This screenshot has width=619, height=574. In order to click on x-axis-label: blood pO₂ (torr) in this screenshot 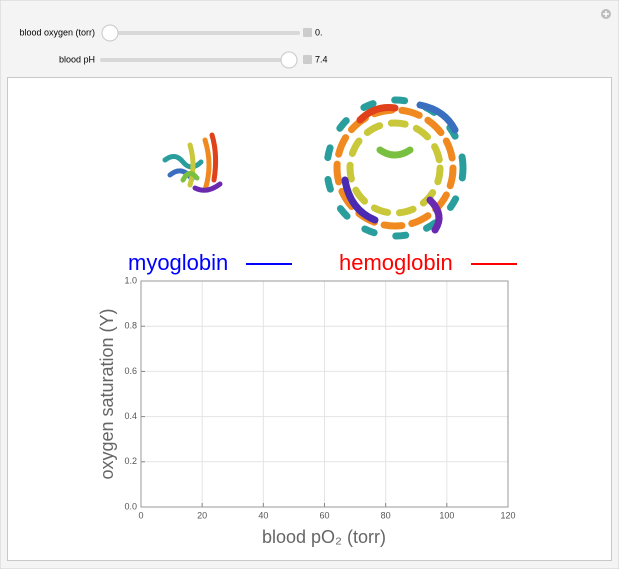, I will do `click(324, 537)`.